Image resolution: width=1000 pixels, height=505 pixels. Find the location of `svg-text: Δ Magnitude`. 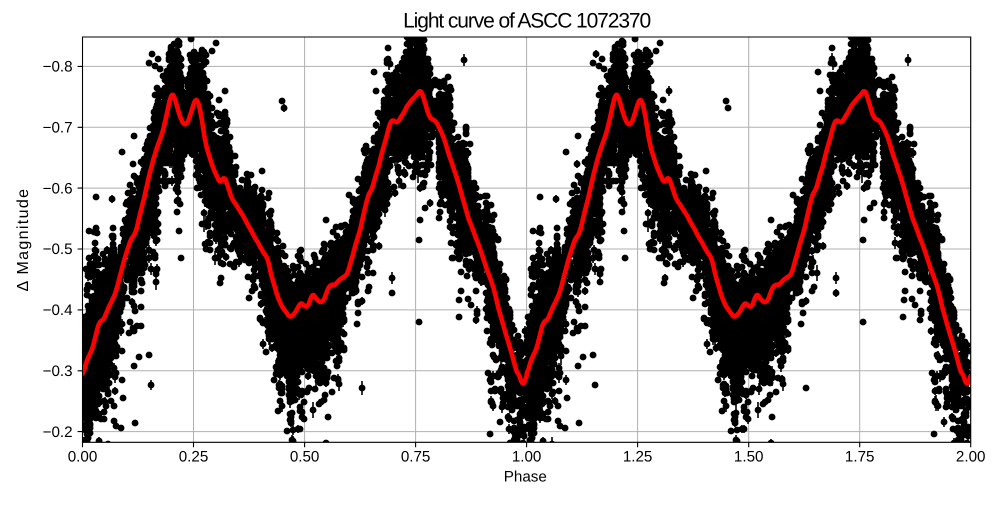

svg-text: Δ Magnitude is located at coordinates (23, 240).